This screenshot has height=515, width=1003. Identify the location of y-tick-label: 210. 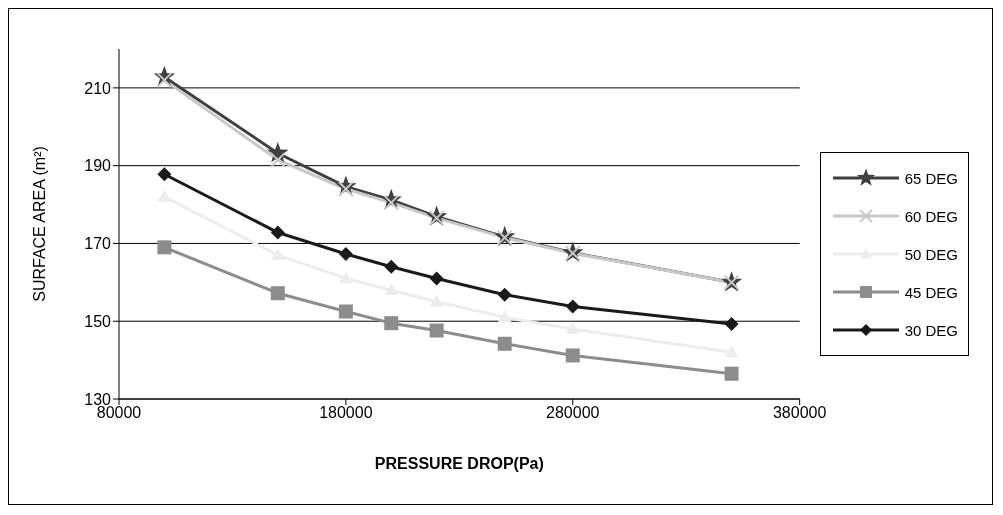
(98, 88).